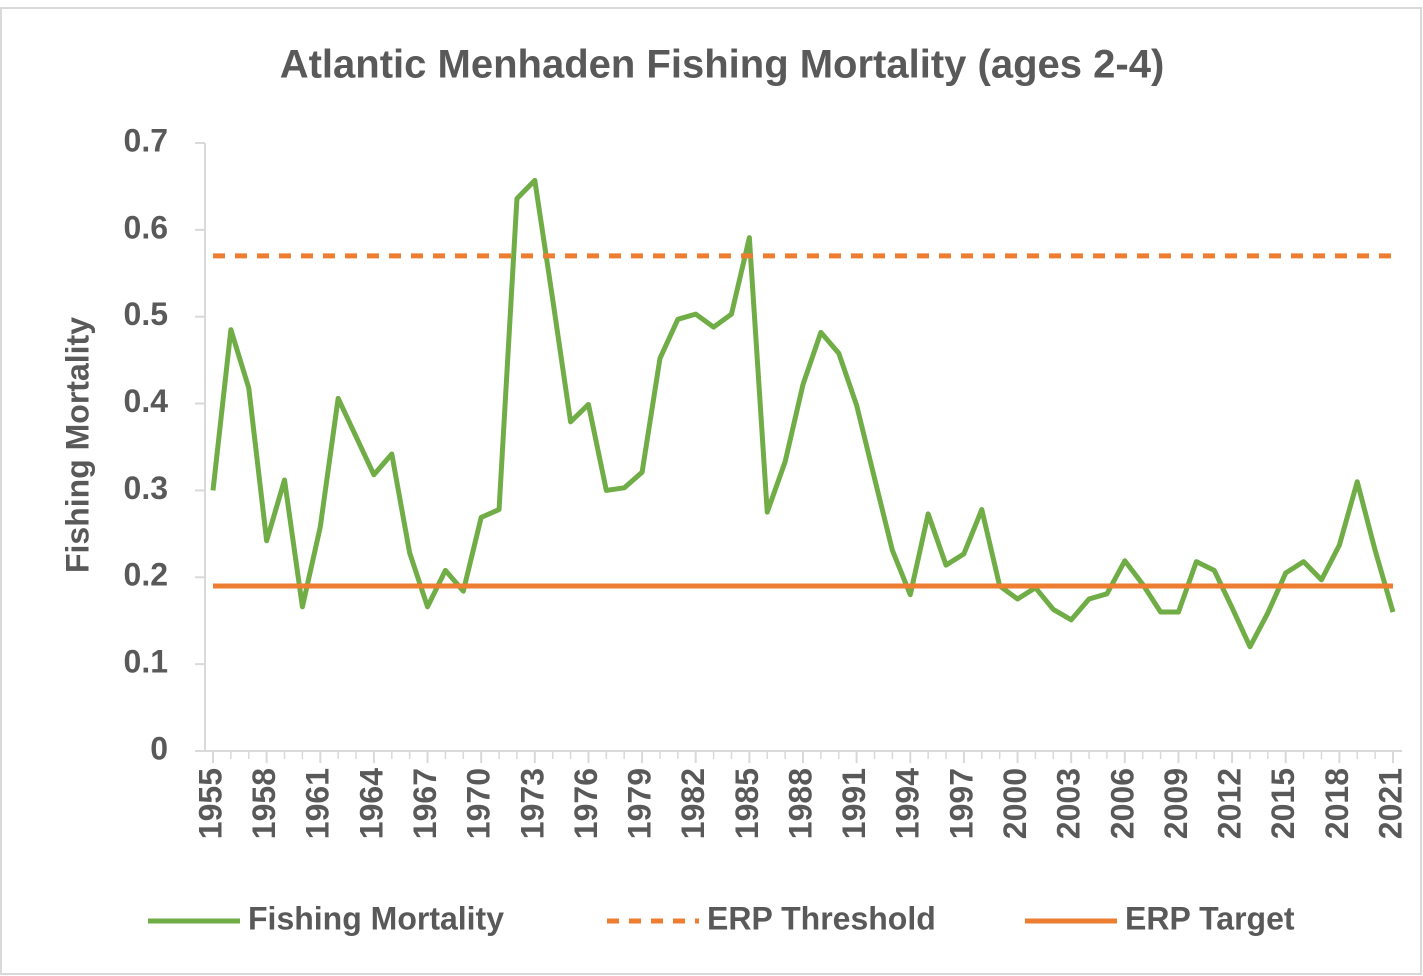 This screenshot has width=1423, height=976. I want to click on x-tick-label: 1973, so click(532, 803).